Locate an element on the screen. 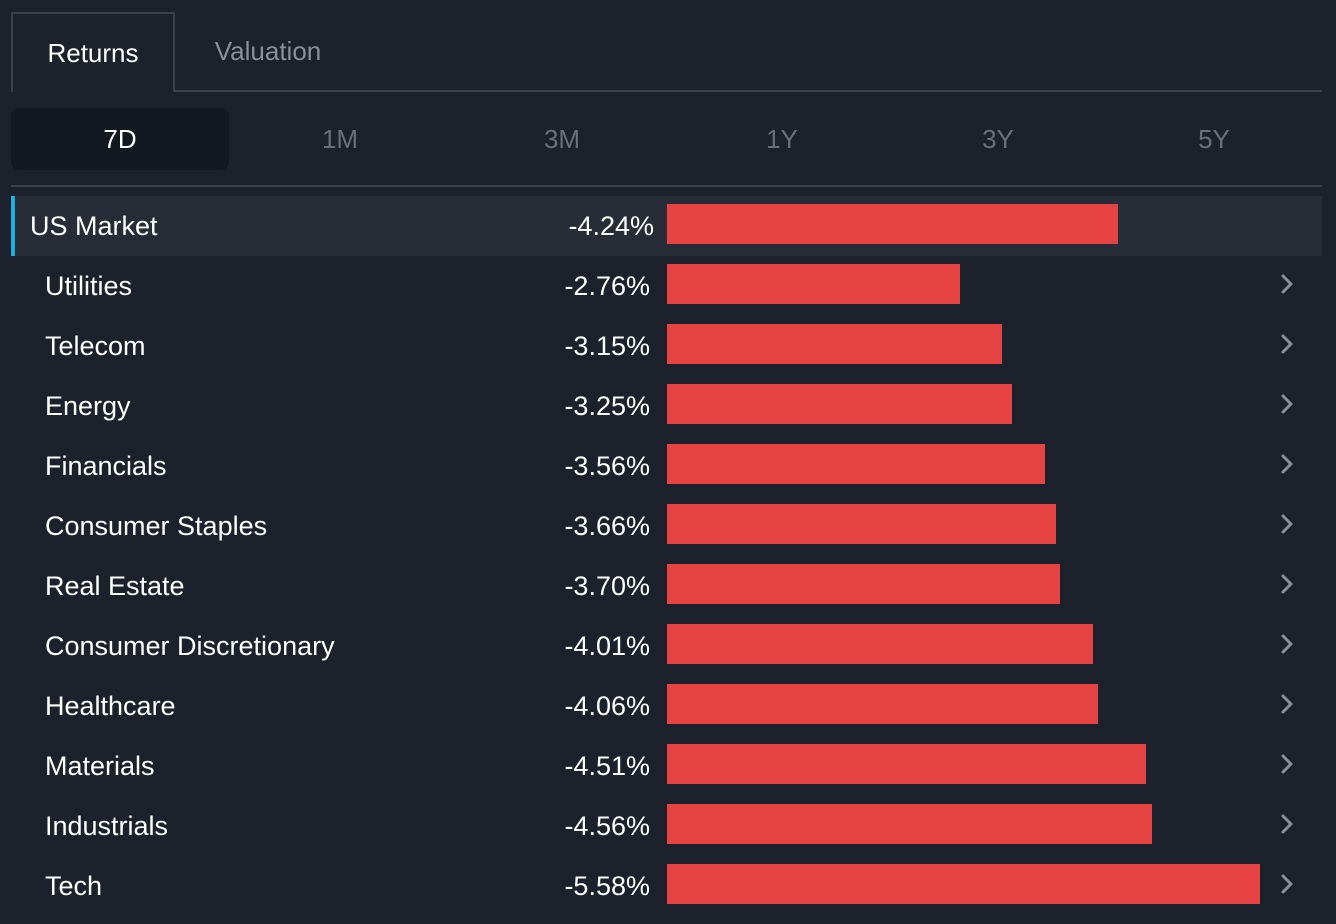 The image size is (1336, 924). sector-row: Healthcare -4.06% is located at coordinates (666, 706).